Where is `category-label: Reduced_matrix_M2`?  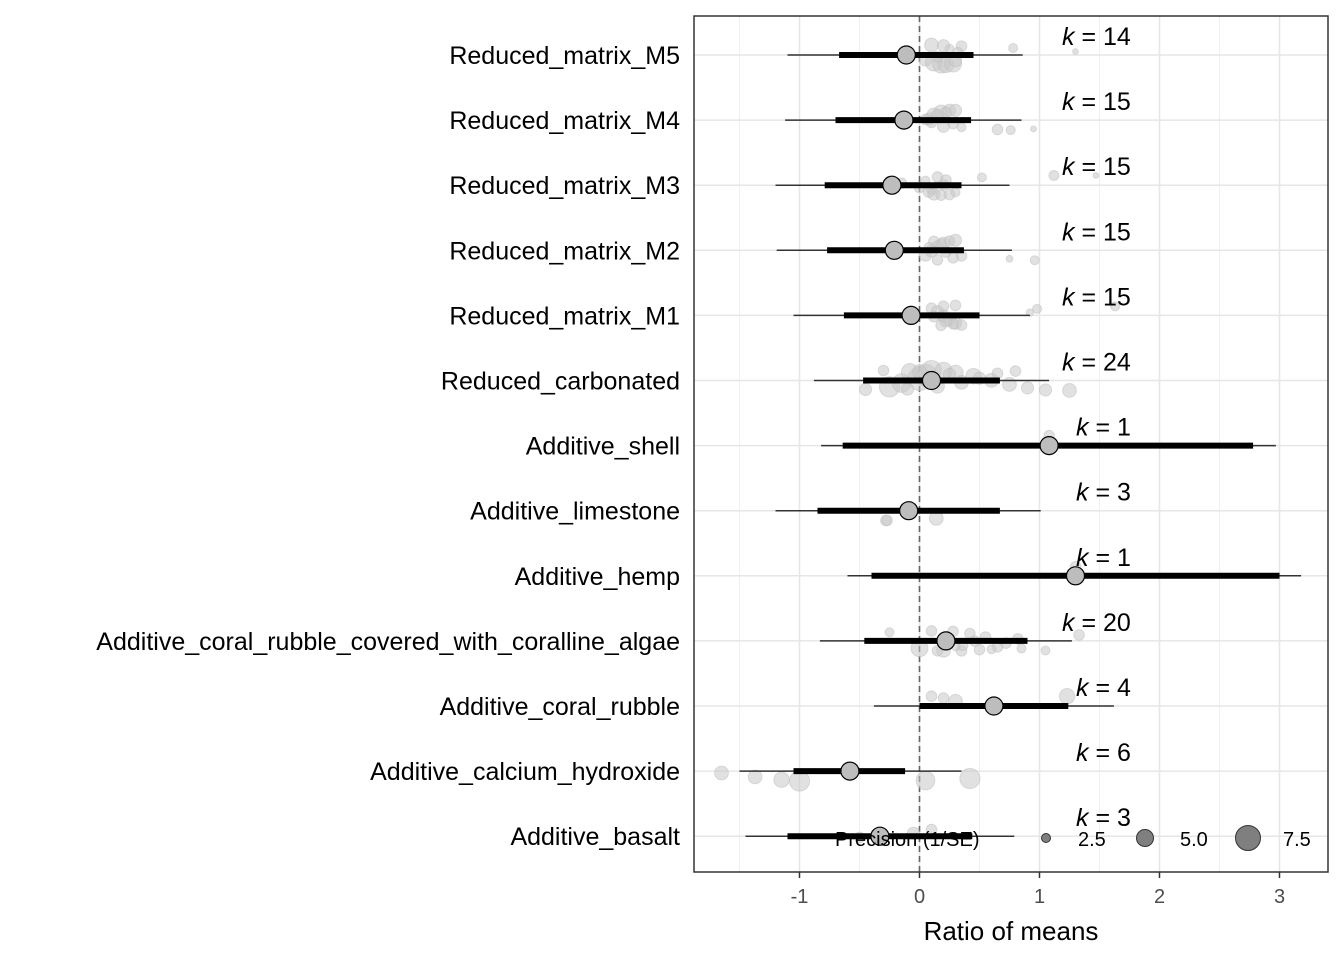 category-label: Reduced_matrix_M2 is located at coordinates (564, 251).